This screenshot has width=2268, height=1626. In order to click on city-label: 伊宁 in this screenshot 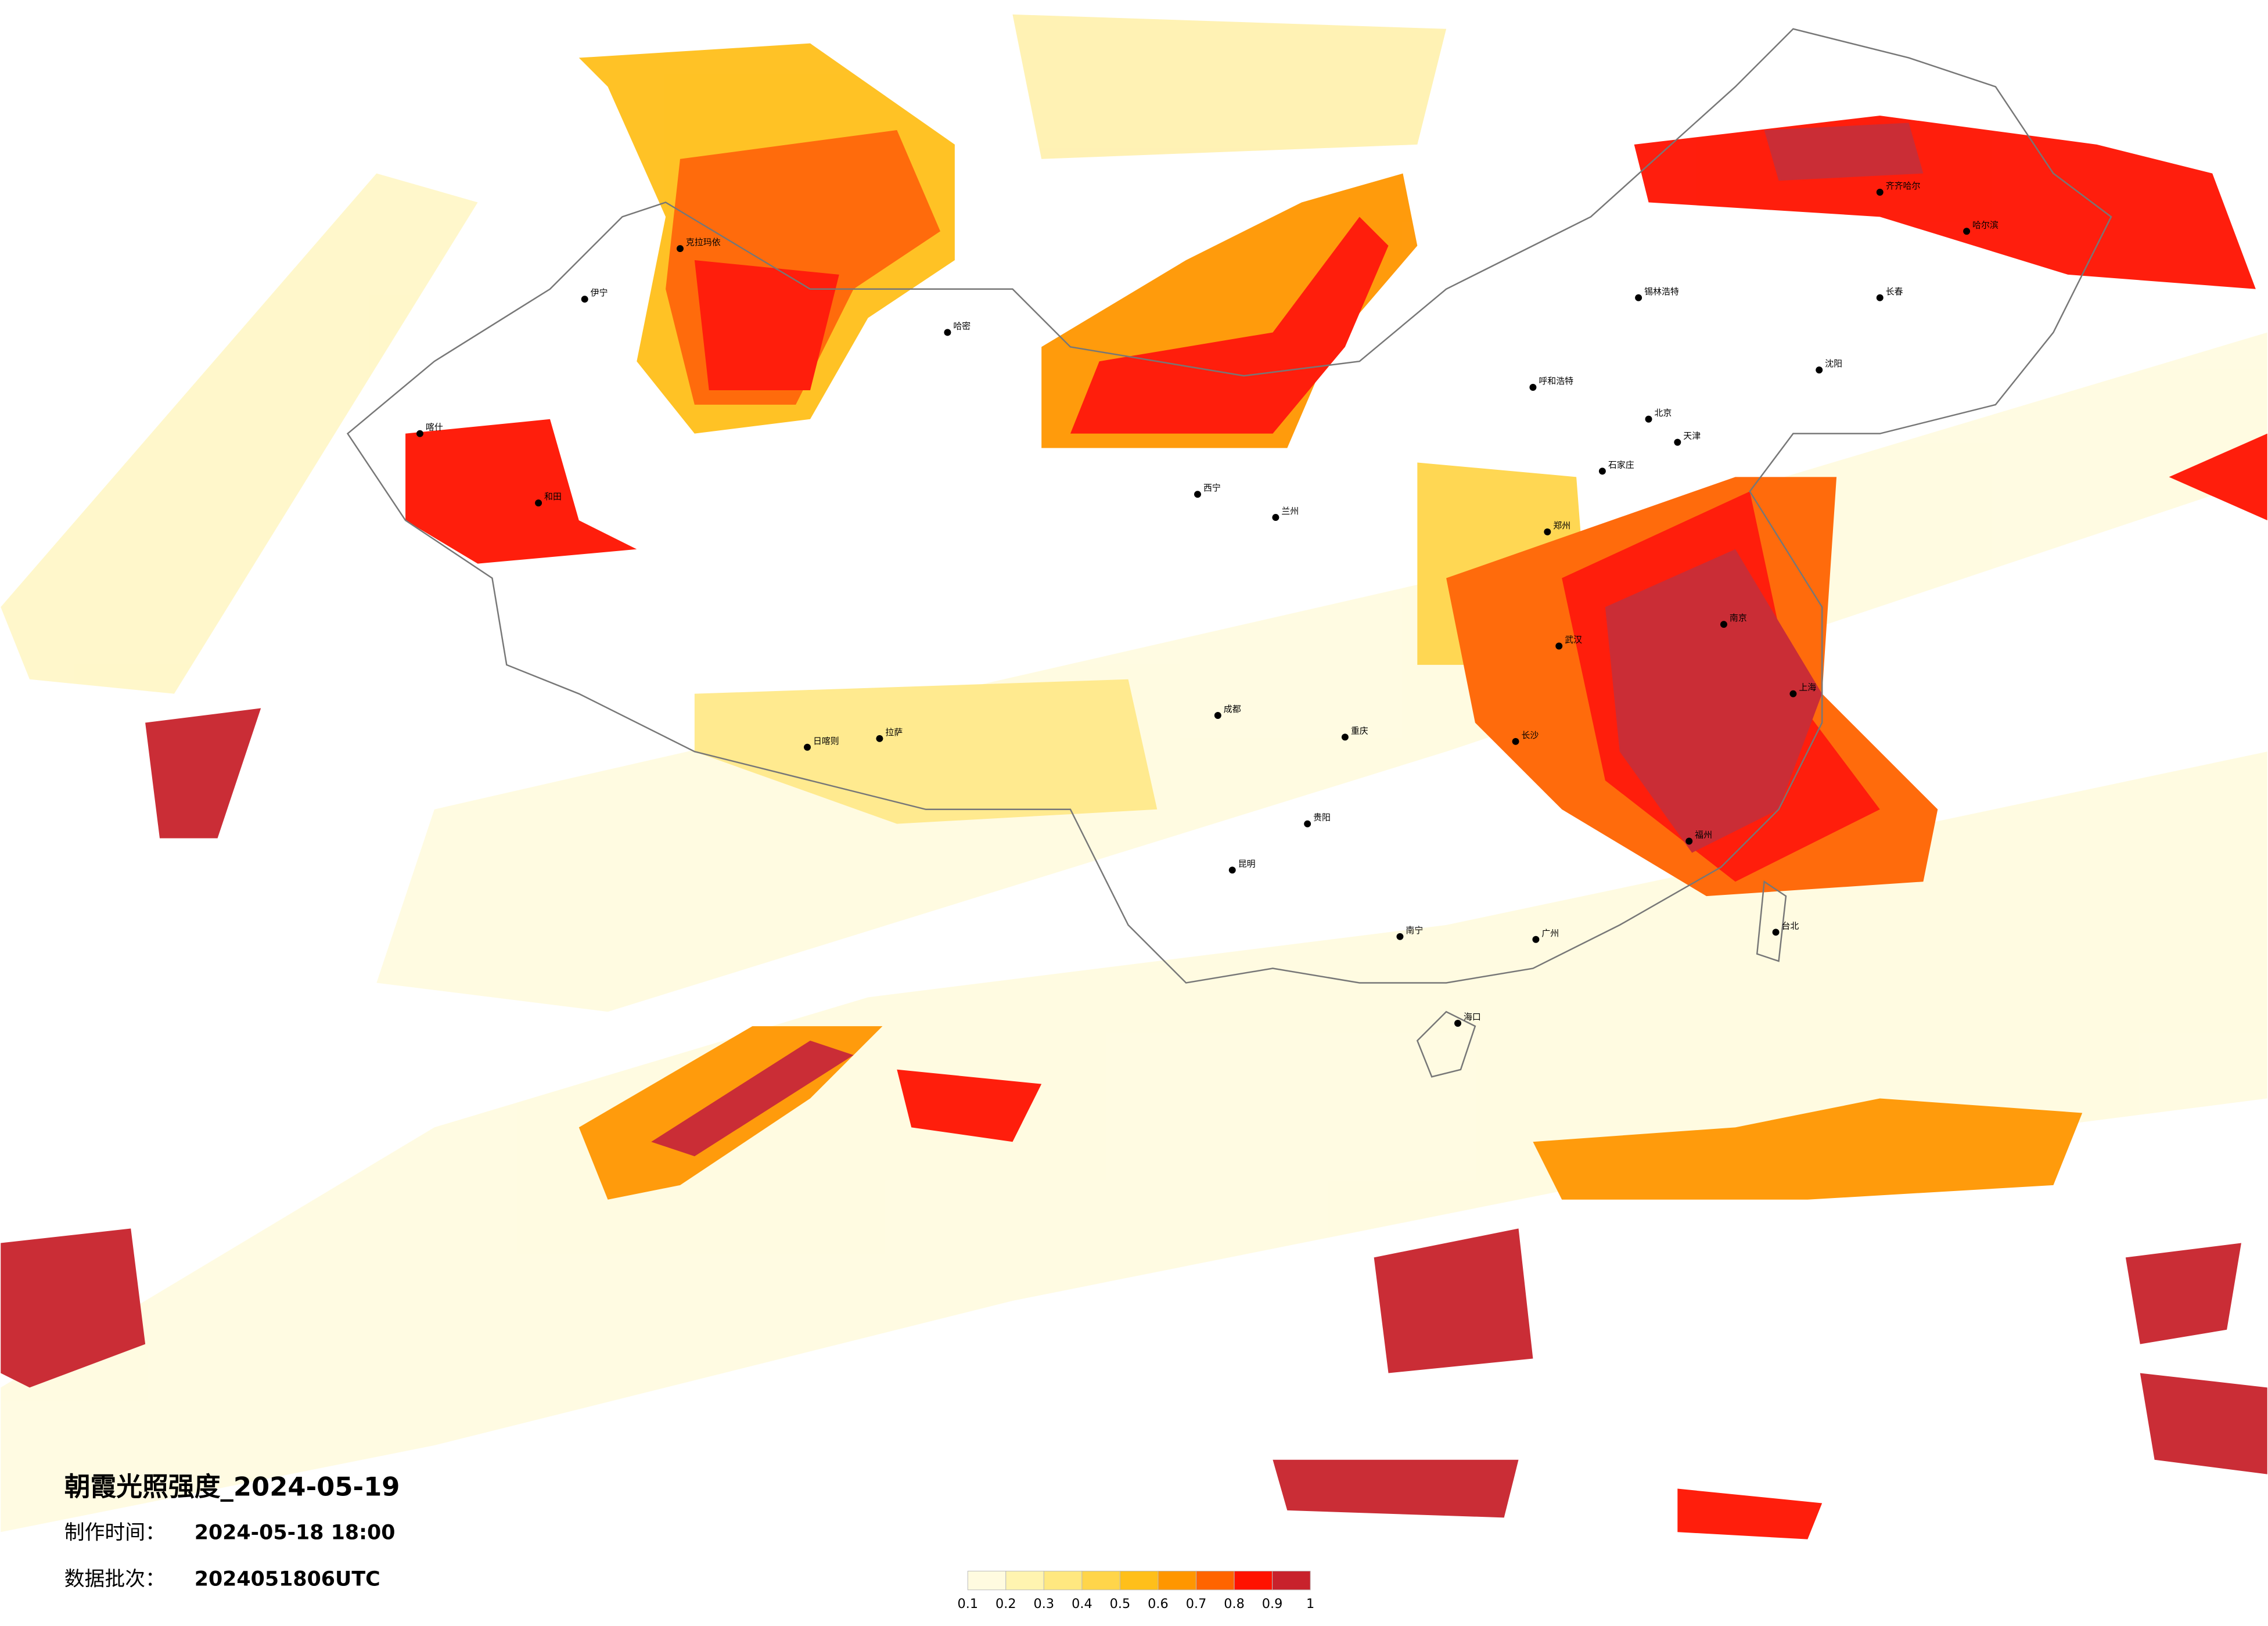, I will do `click(599, 292)`.